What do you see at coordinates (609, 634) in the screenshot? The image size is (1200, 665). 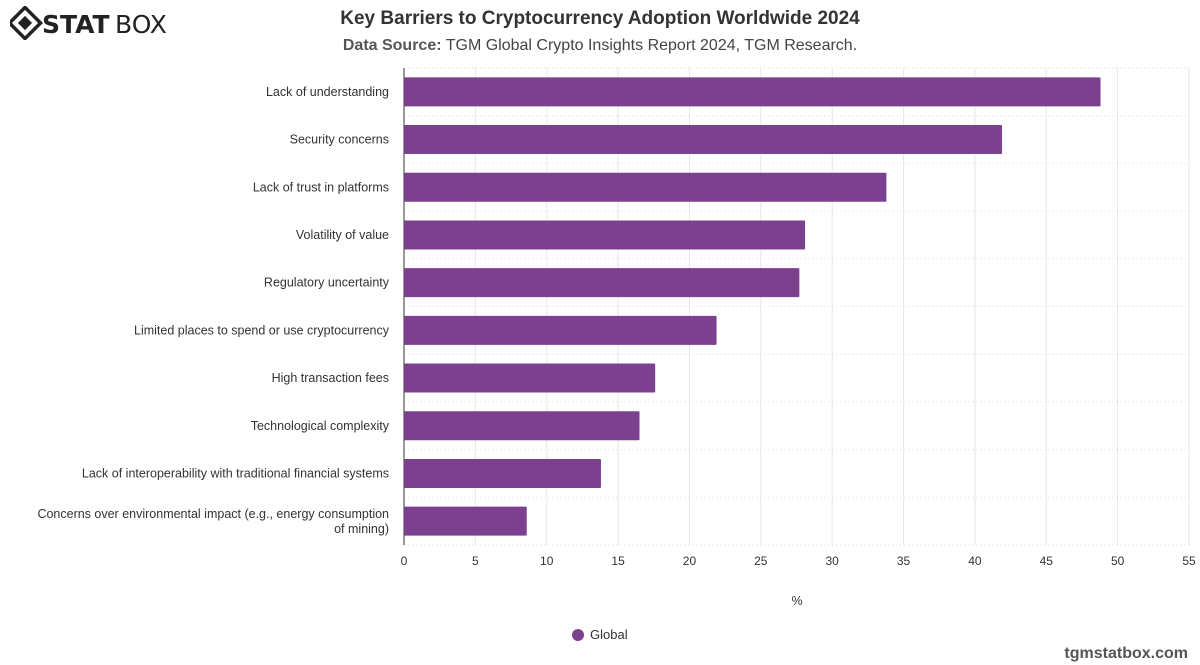 I see `legend-label: Global` at bounding box center [609, 634].